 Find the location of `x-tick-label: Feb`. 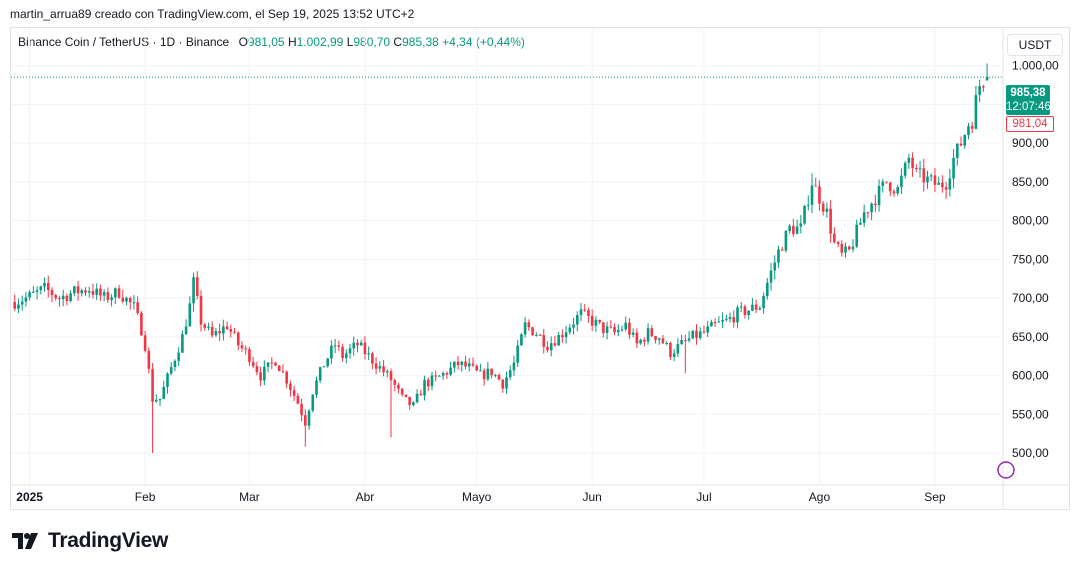

x-tick-label: Feb is located at coordinates (145, 497).